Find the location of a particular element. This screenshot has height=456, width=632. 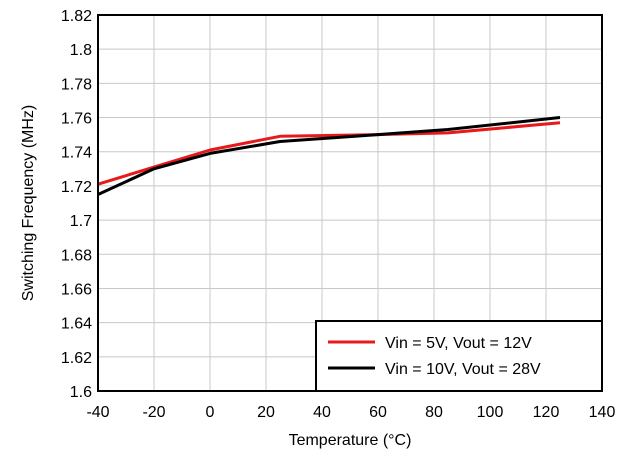

y-axis-title: Switching Frequency (MHz) is located at coordinates (28, 203).